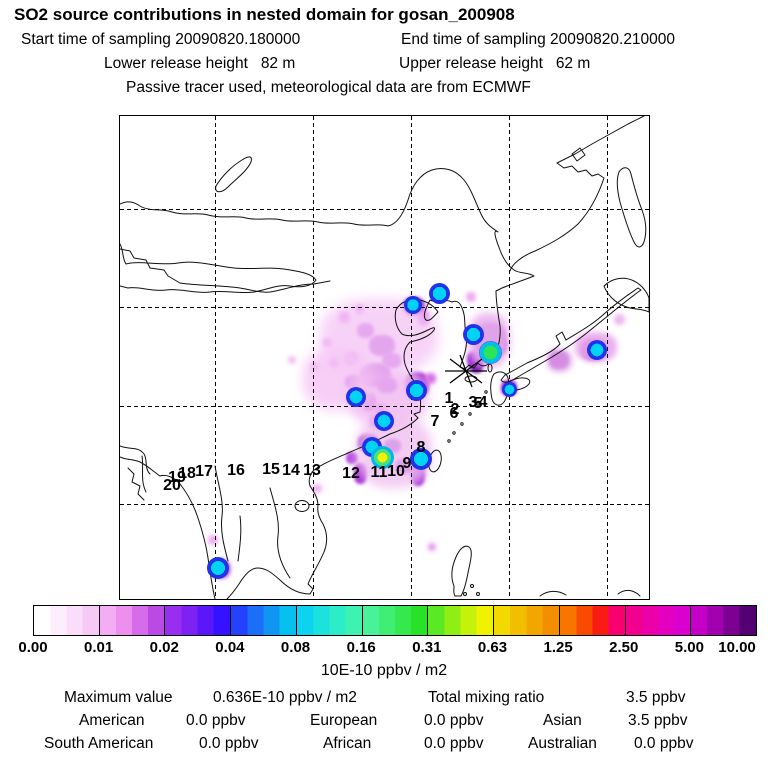 The height and width of the screenshot is (768, 768). What do you see at coordinates (538, 39) in the screenshot?
I see `end-time-label: End time of sampling 20090820.210000` at bounding box center [538, 39].